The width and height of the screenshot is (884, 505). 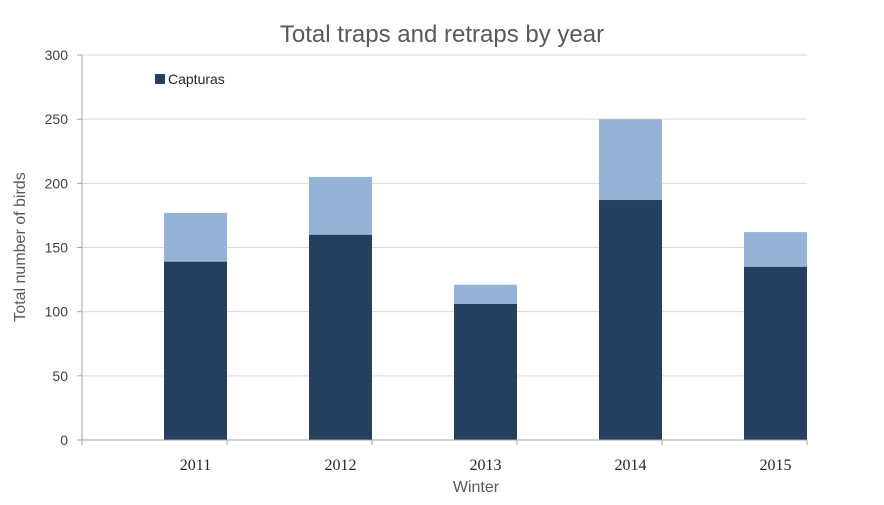 What do you see at coordinates (57, 55) in the screenshot?
I see `y-tick-label-300: 300` at bounding box center [57, 55].